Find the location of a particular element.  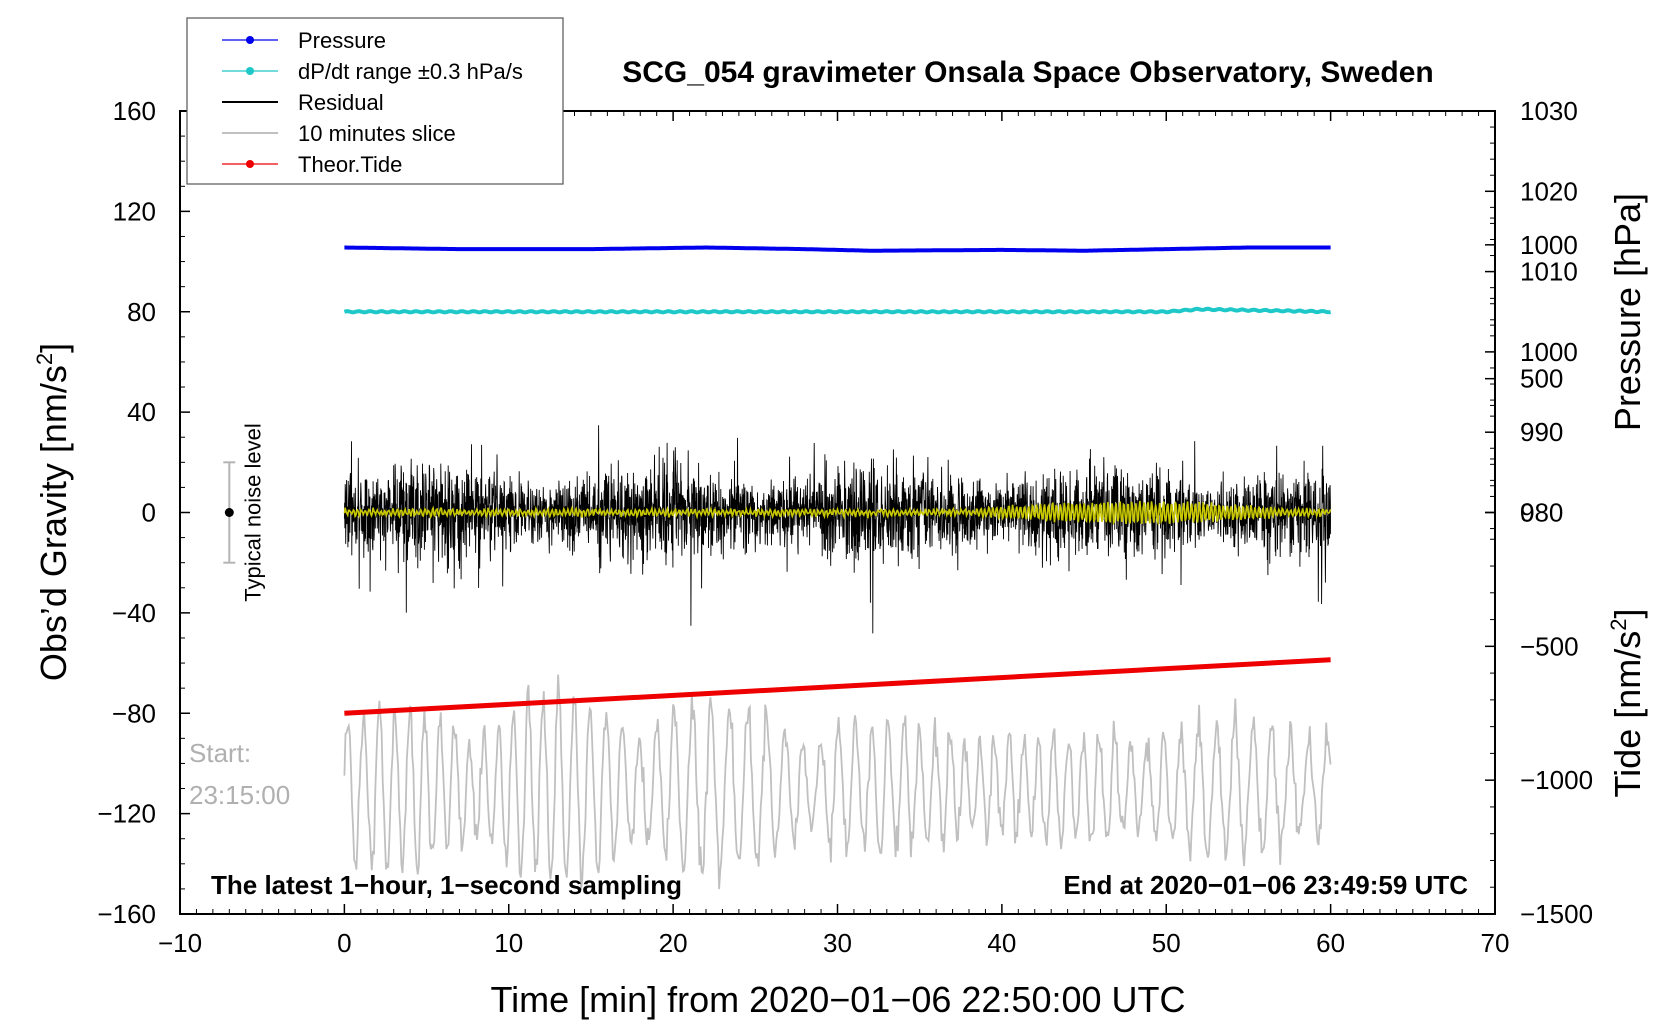

y-axis-title-left-sup: 2 is located at coordinates (44, 359).